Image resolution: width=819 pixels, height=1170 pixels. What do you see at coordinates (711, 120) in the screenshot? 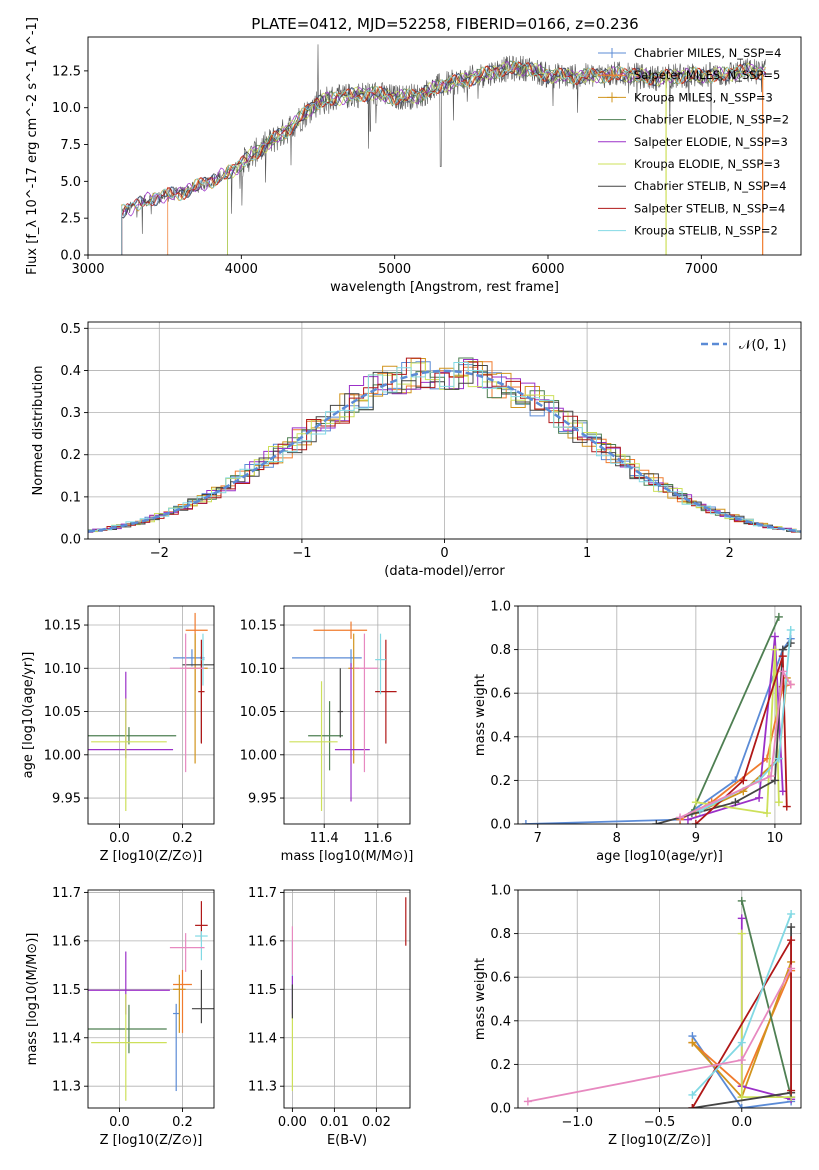
I see `legend-label: Chabrier ELODIE, N_SSP=2` at bounding box center [711, 120].